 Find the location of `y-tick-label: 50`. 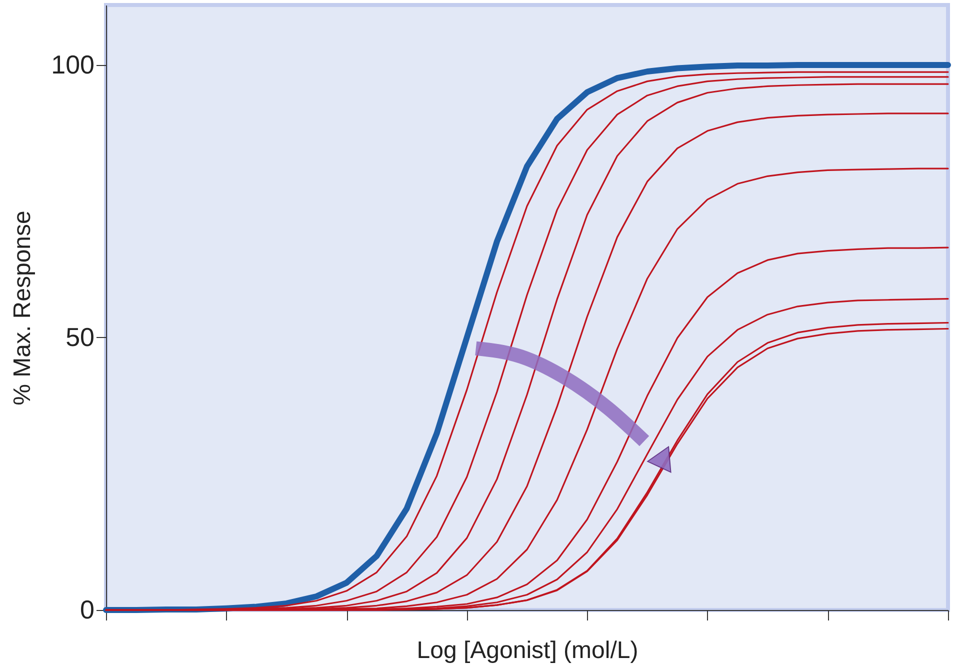

y-tick-label: 50 is located at coordinates (80, 337).